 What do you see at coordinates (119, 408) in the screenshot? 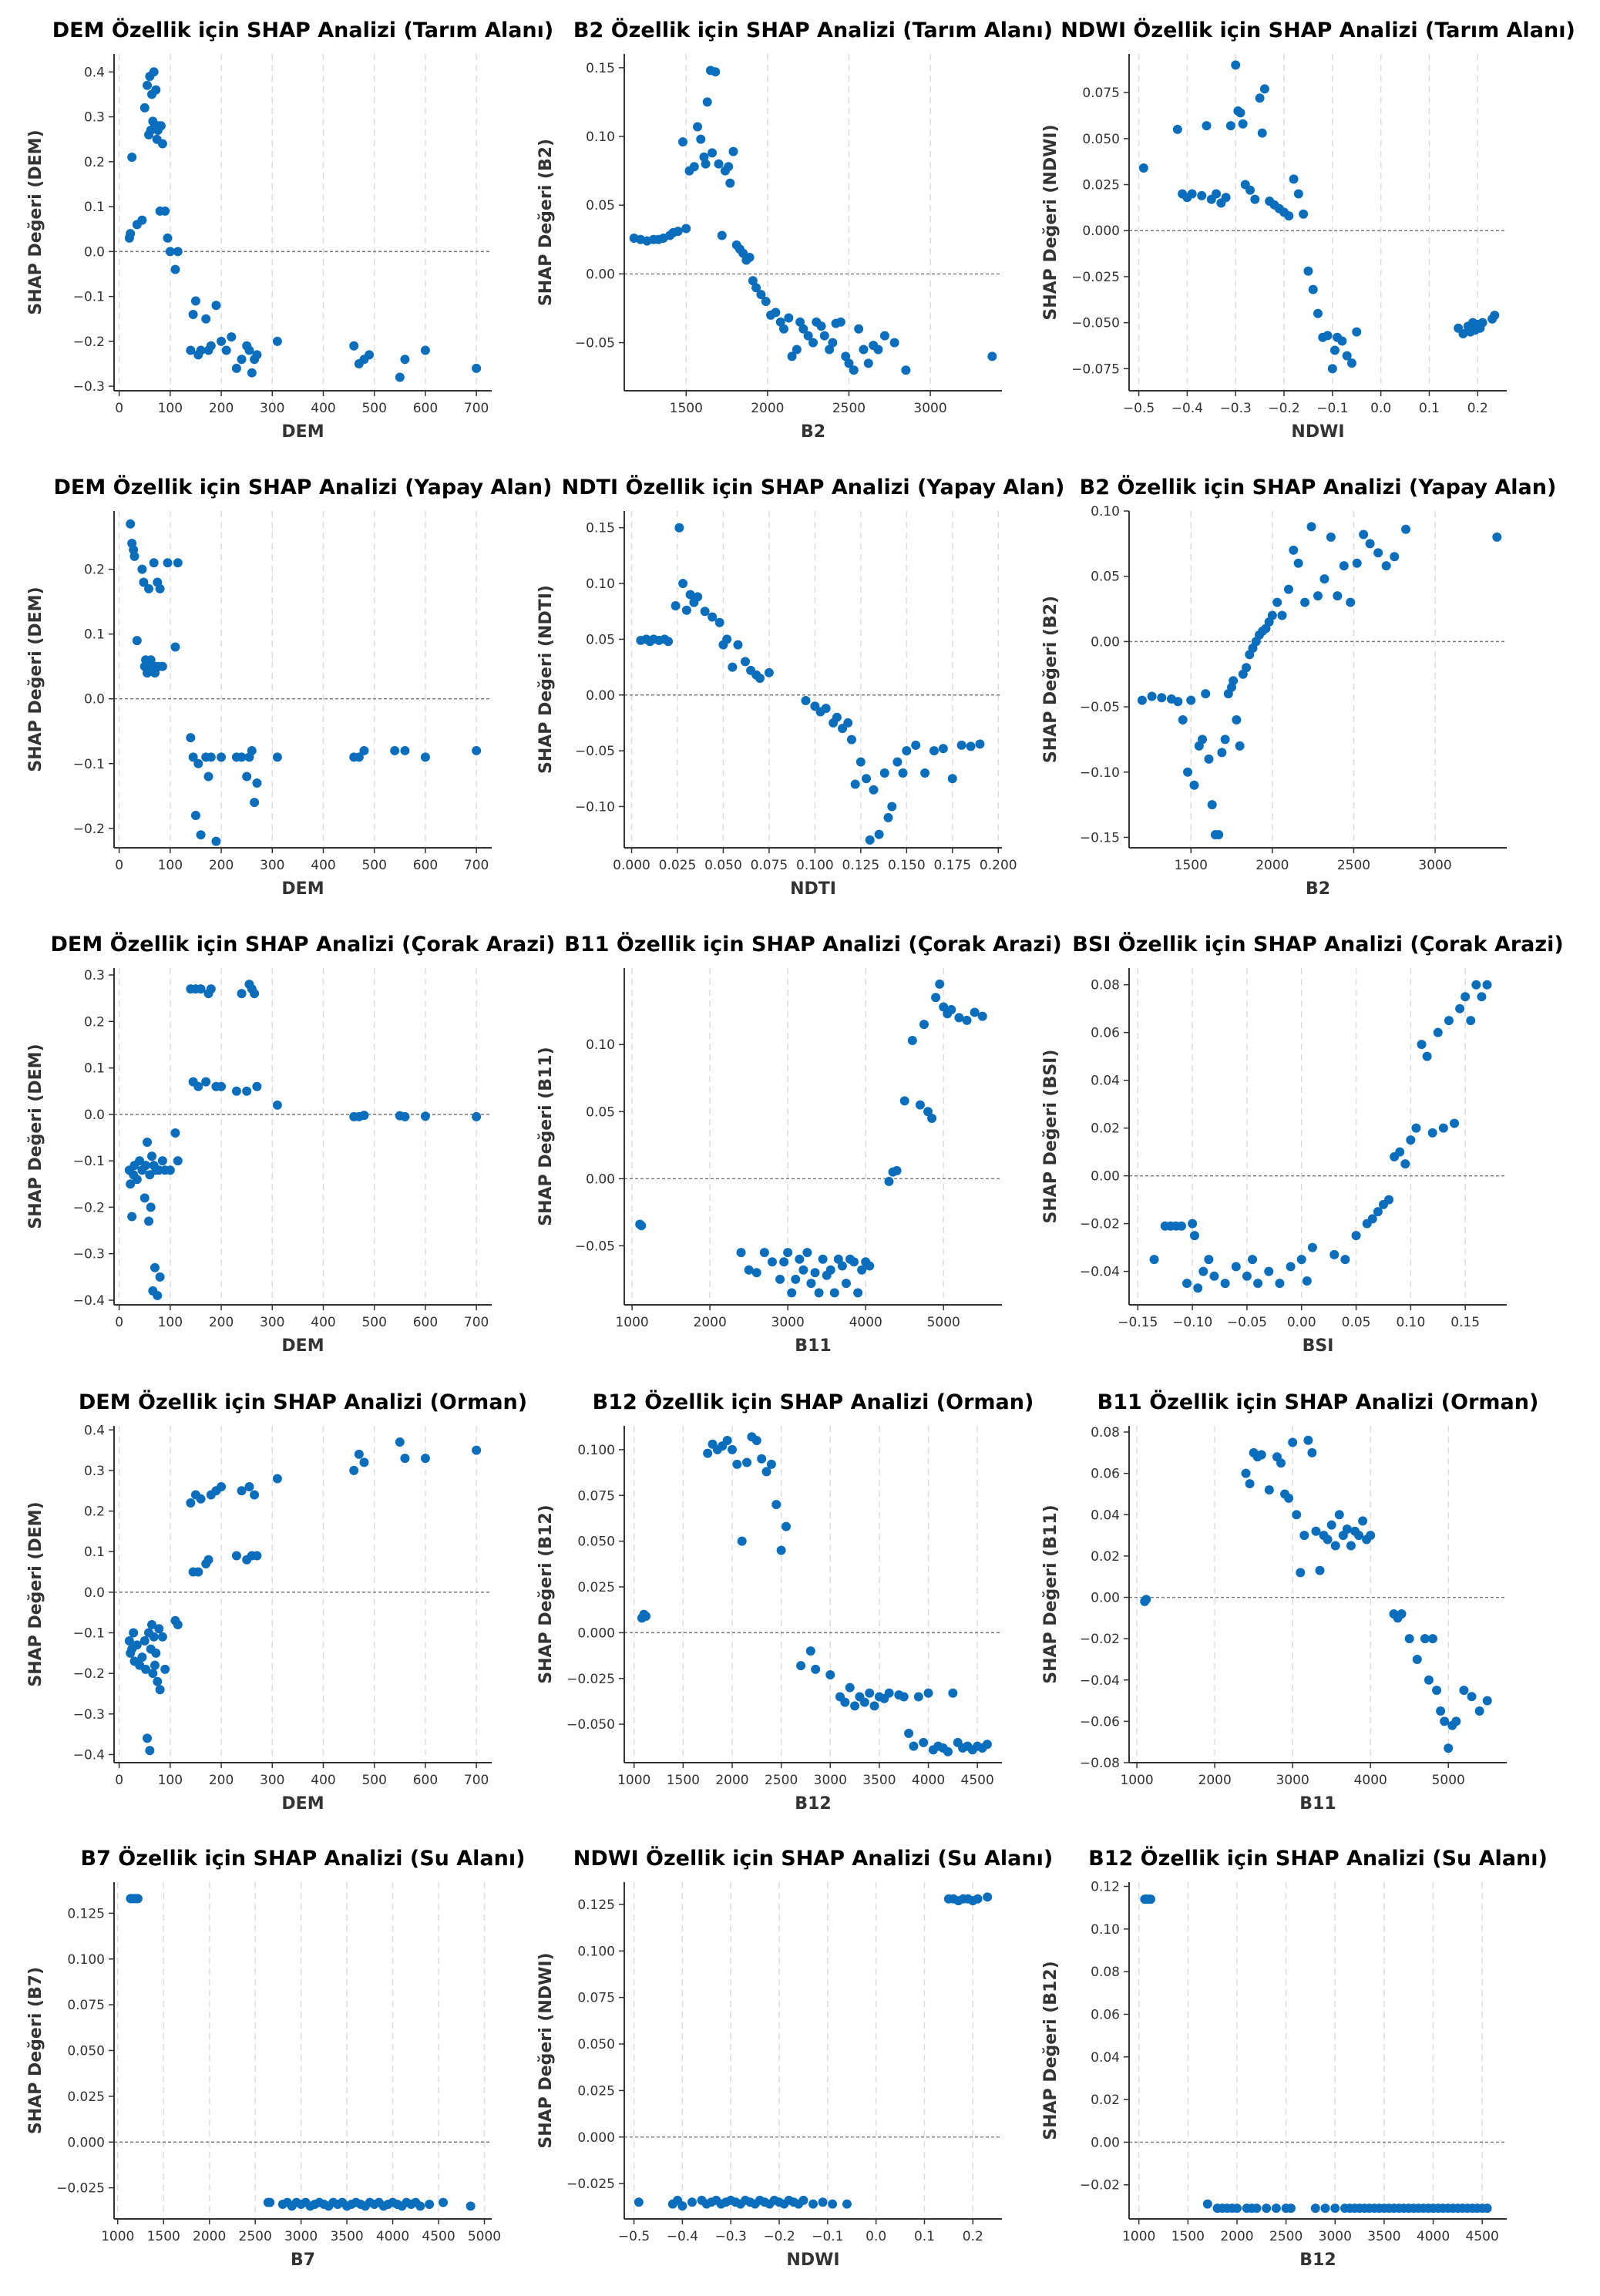
I see `x-tick-label: 0` at bounding box center [119, 408].